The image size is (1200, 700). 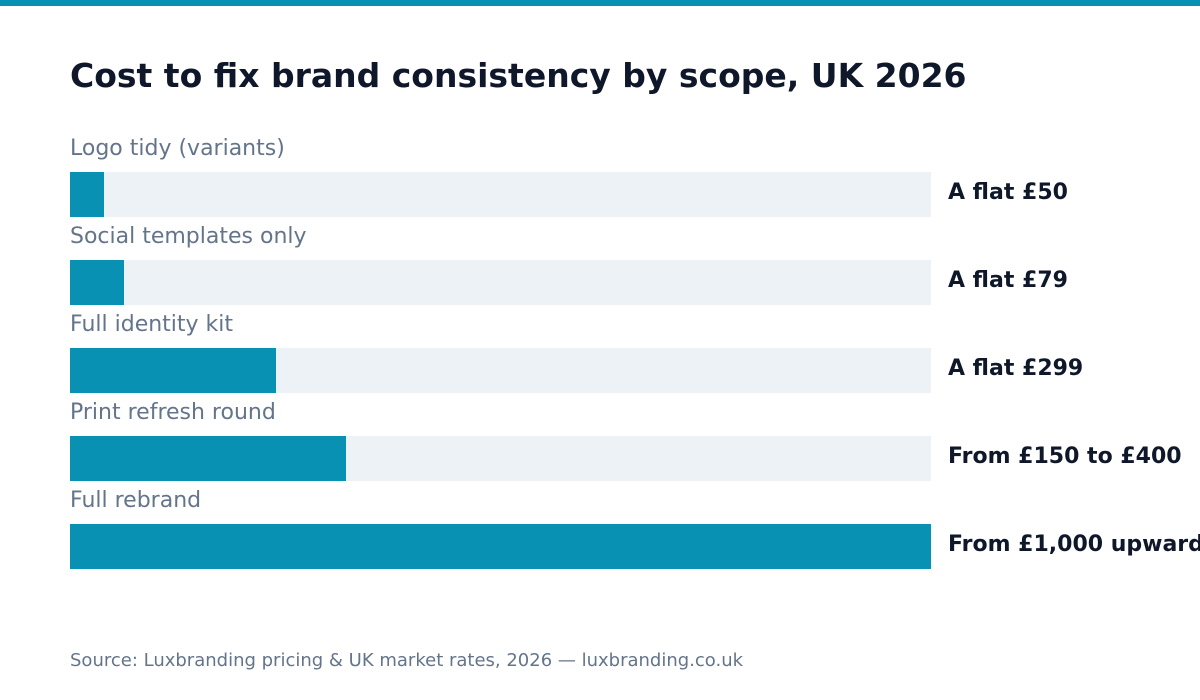 I want to click on value-label: From £1,000 upward, so click(x=1074, y=544).